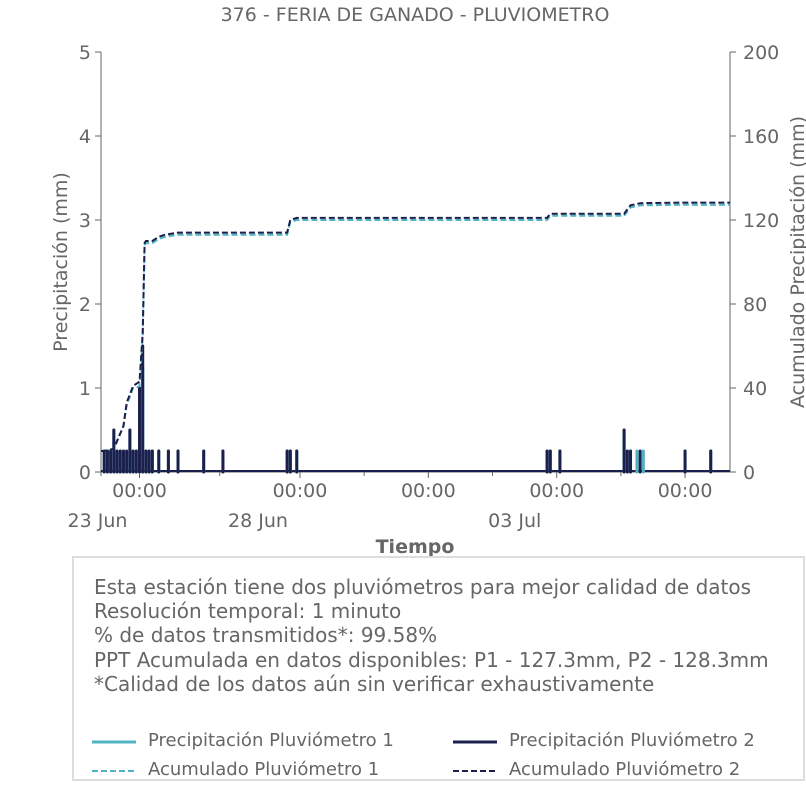  What do you see at coordinates (415, 546) in the screenshot?
I see `x-axis-label: Tiempo` at bounding box center [415, 546].